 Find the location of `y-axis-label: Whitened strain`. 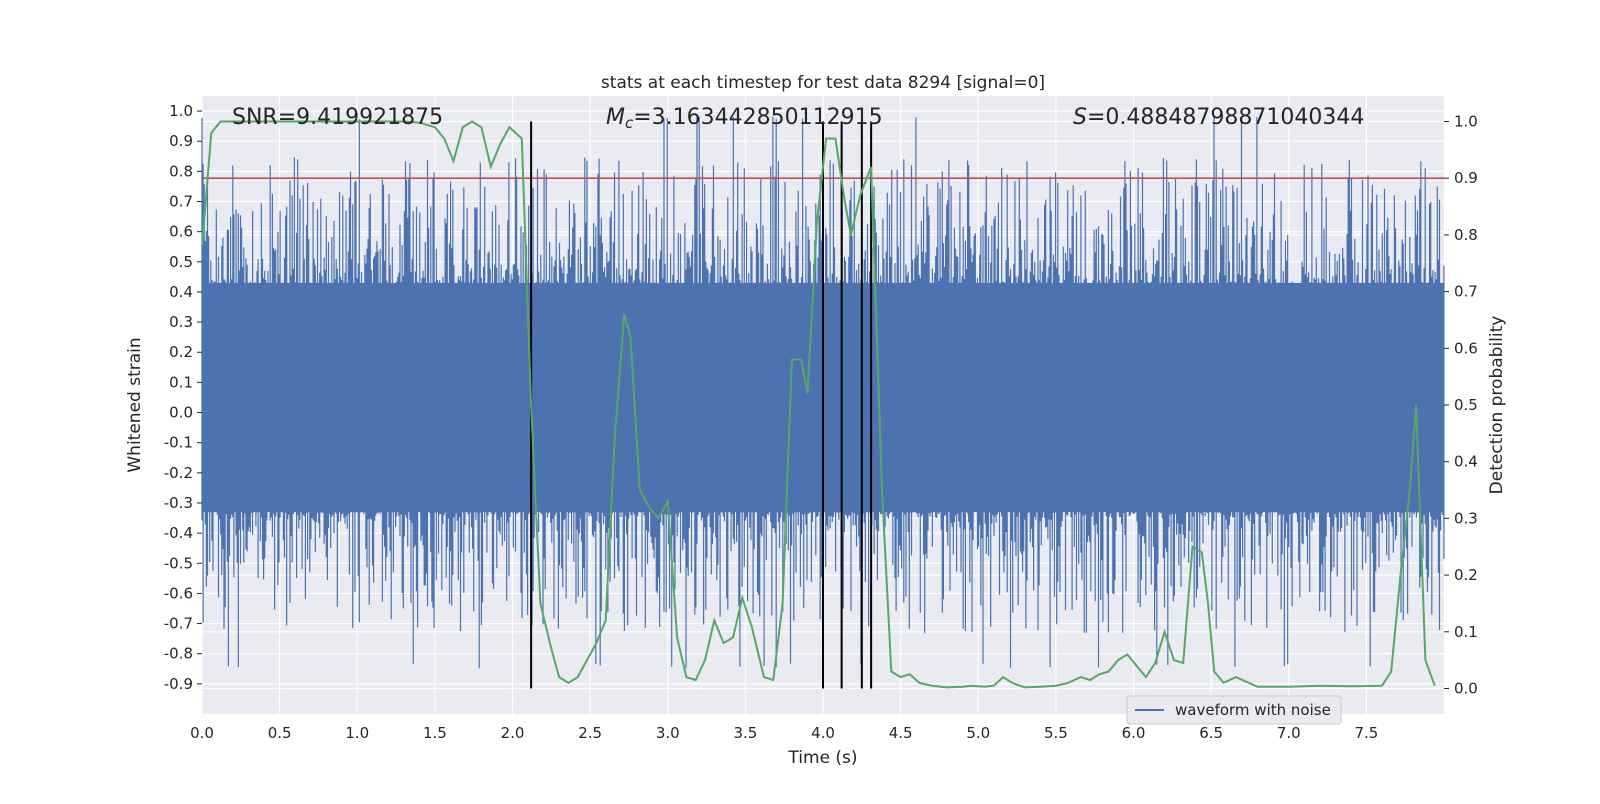

y-axis-label: Whitened strain is located at coordinates (135, 404).